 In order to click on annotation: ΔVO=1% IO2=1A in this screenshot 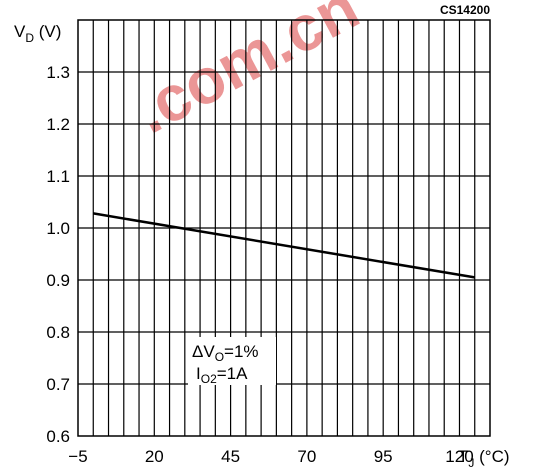, I will do `click(232, 361)`.